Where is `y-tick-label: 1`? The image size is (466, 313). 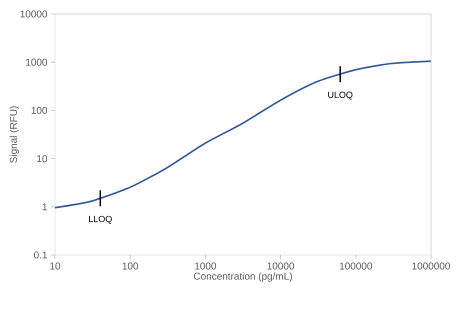
y-tick-label: 1 is located at coordinates (45, 206).